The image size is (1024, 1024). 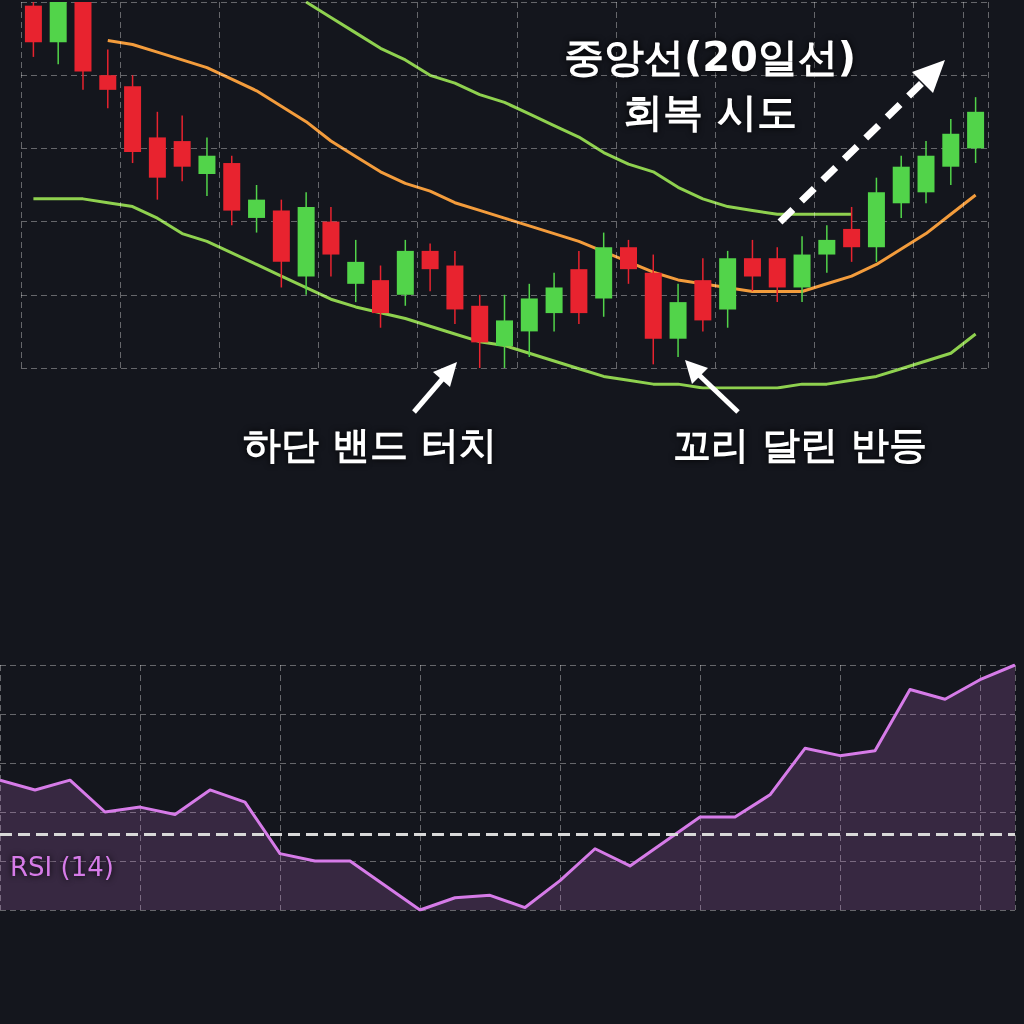 I want to click on annotation: RSI (14), so click(x=62, y=867).